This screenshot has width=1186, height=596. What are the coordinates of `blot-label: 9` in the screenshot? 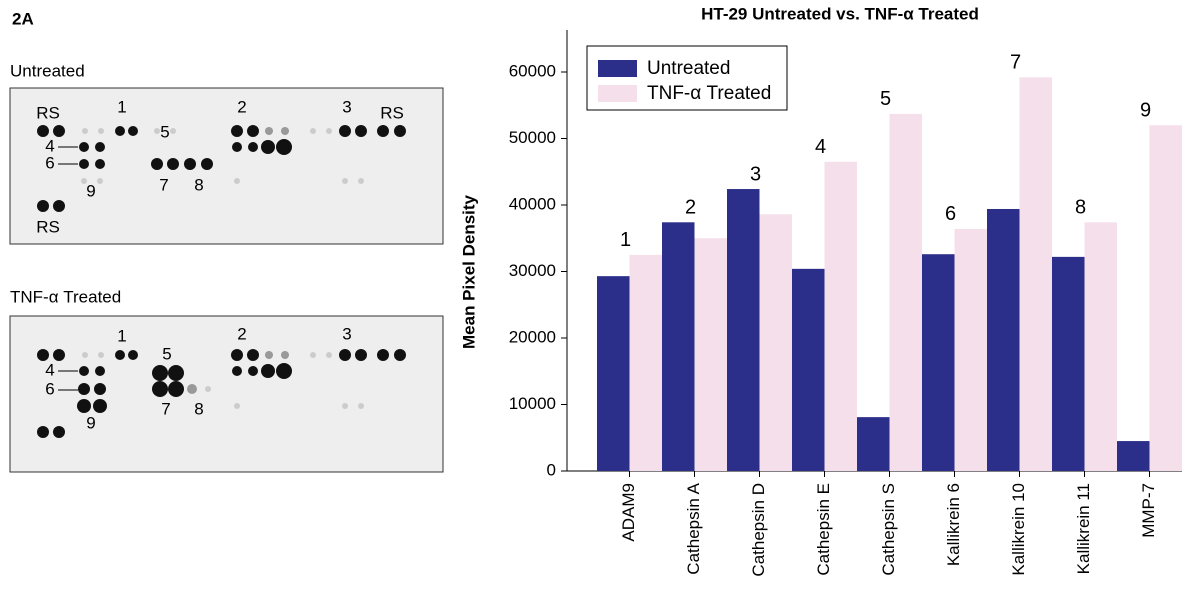 It's located at (90, 422).